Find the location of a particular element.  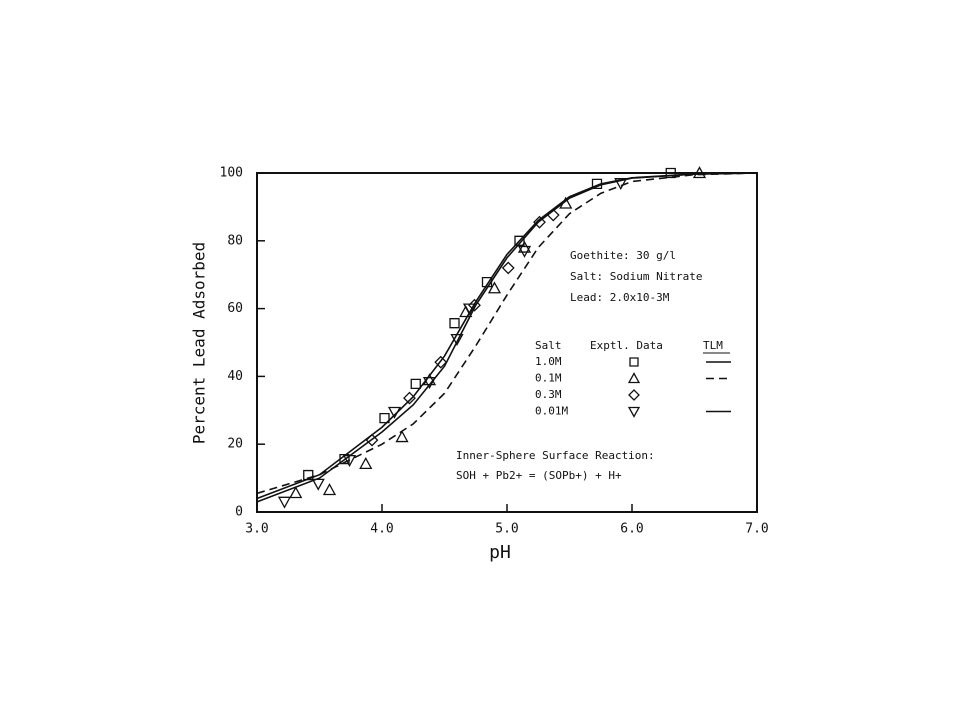

annotation: Goethite: 30 g/l is located at coordinates (623, 255).